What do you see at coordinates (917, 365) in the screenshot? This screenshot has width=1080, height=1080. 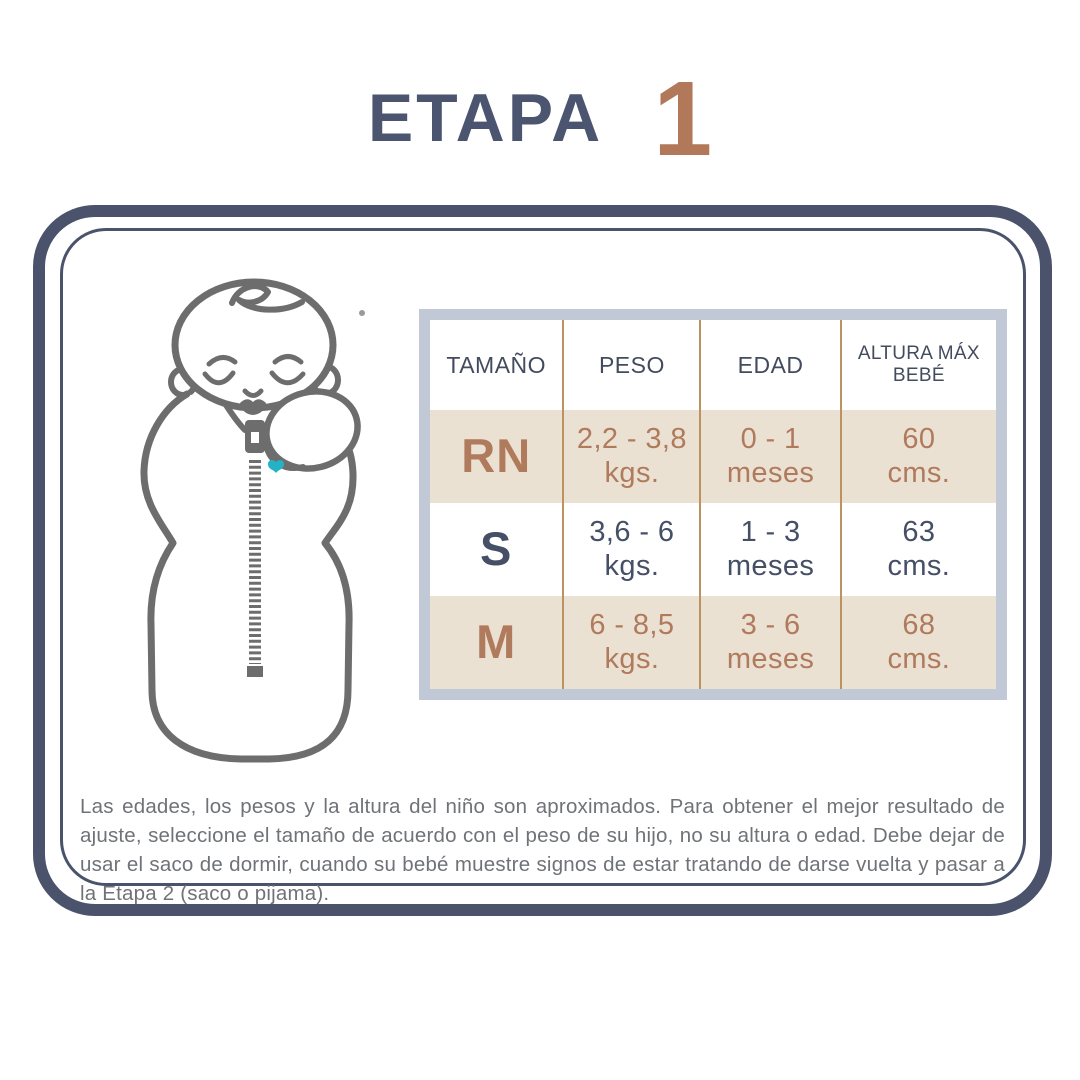 I see `header-cell-altura: ALTURA MÁX BEBÉ` at bounding box center [917, 365].